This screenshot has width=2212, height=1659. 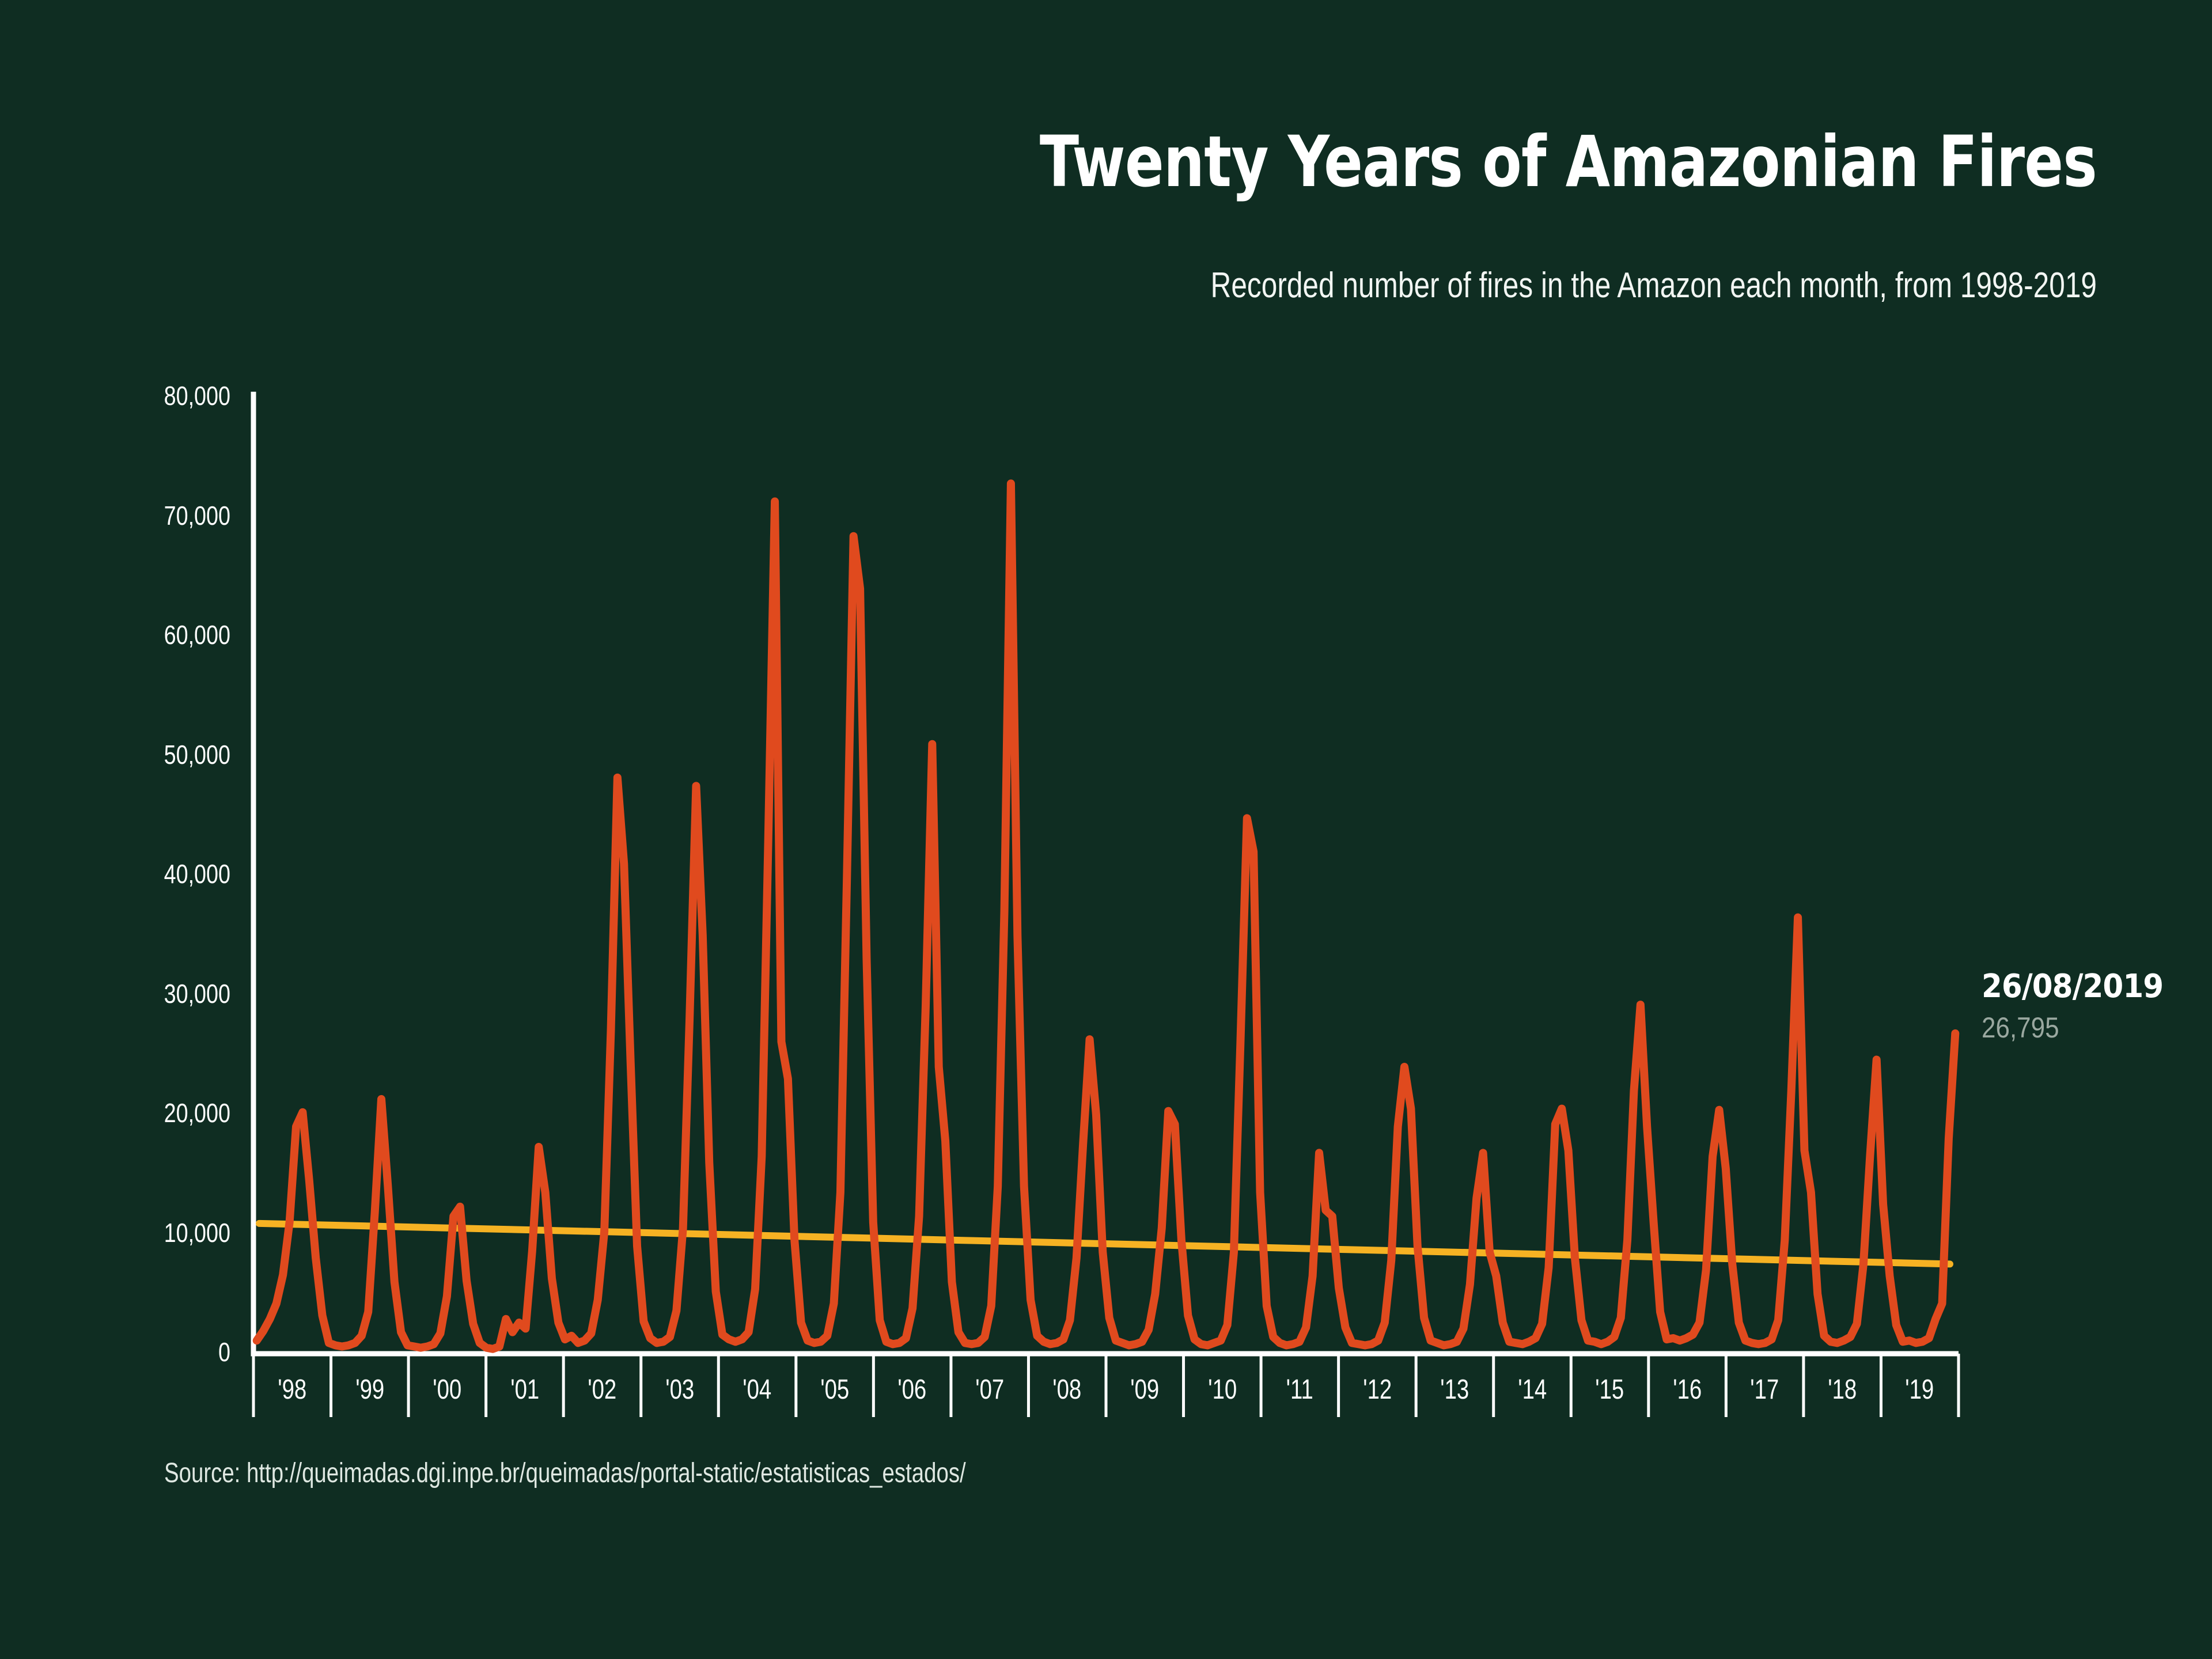 I want to click on y-axis-tick-label: 40,000, so click(x=197, y=874).